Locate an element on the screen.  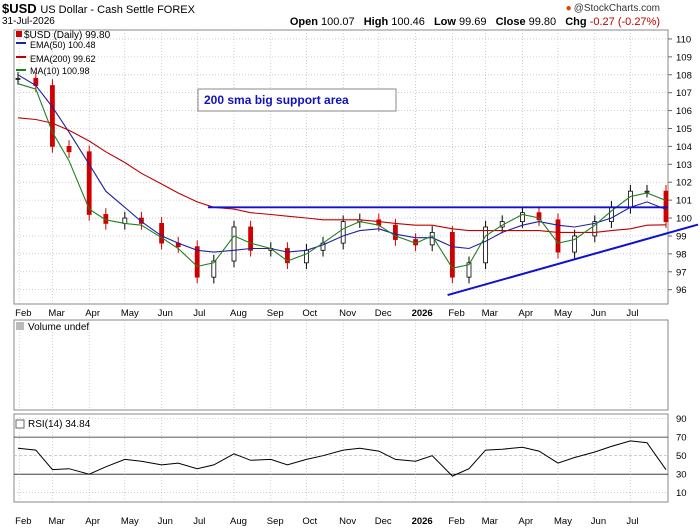
annotation: 200 sma big support area is located at coordinates (297, 100).